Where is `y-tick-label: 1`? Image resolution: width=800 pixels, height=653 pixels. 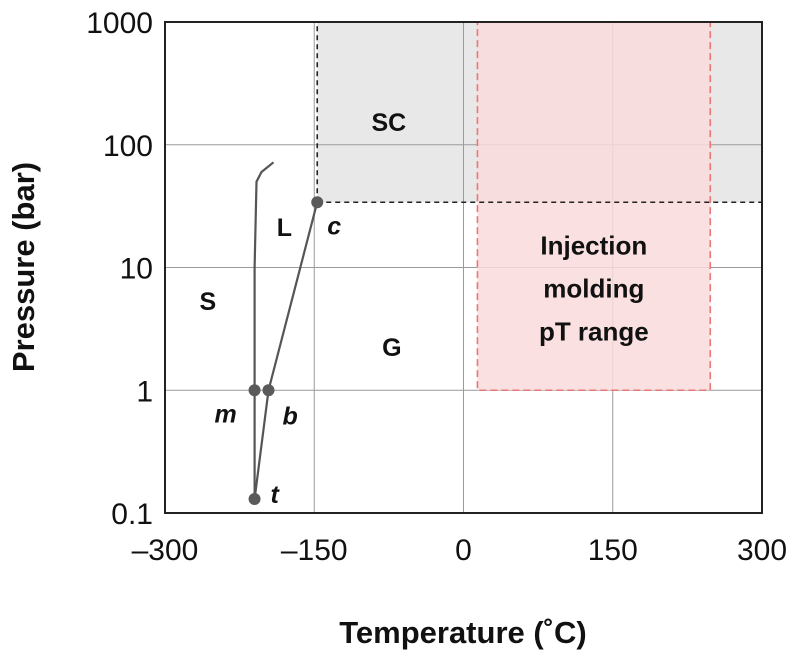 y-tick-label: 1 is located at coordinates (144, 391).